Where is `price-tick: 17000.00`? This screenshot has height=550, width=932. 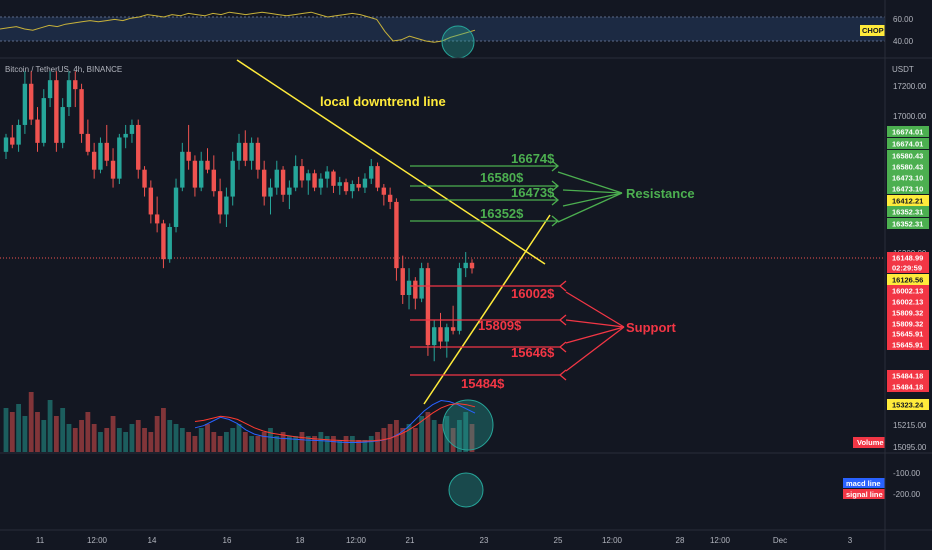
price-tick: 17000.00 is located at coordinates (910, 116).